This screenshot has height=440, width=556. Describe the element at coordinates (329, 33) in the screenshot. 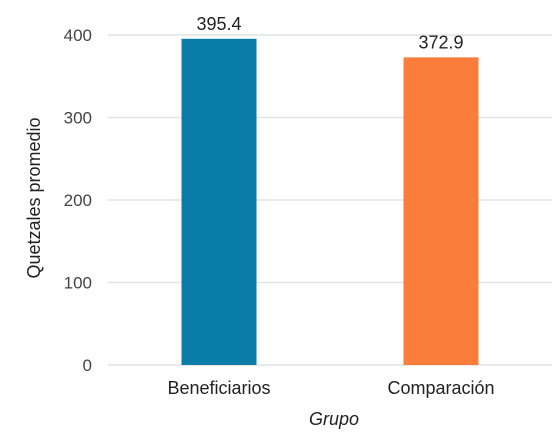

I see `data-labels: 395.4 372.9` at that location.